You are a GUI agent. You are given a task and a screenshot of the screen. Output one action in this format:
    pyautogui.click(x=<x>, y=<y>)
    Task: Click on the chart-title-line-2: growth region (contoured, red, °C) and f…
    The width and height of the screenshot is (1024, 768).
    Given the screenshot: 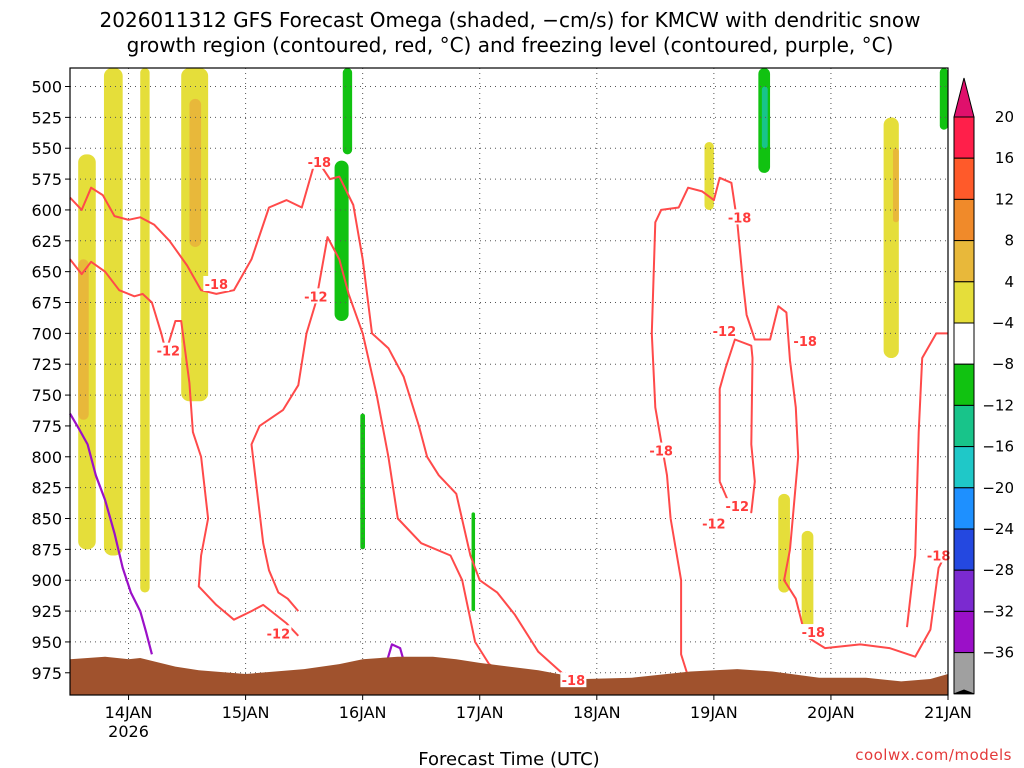 What is the action you would take?
    pyautogui.click(x=510, y=45)
    